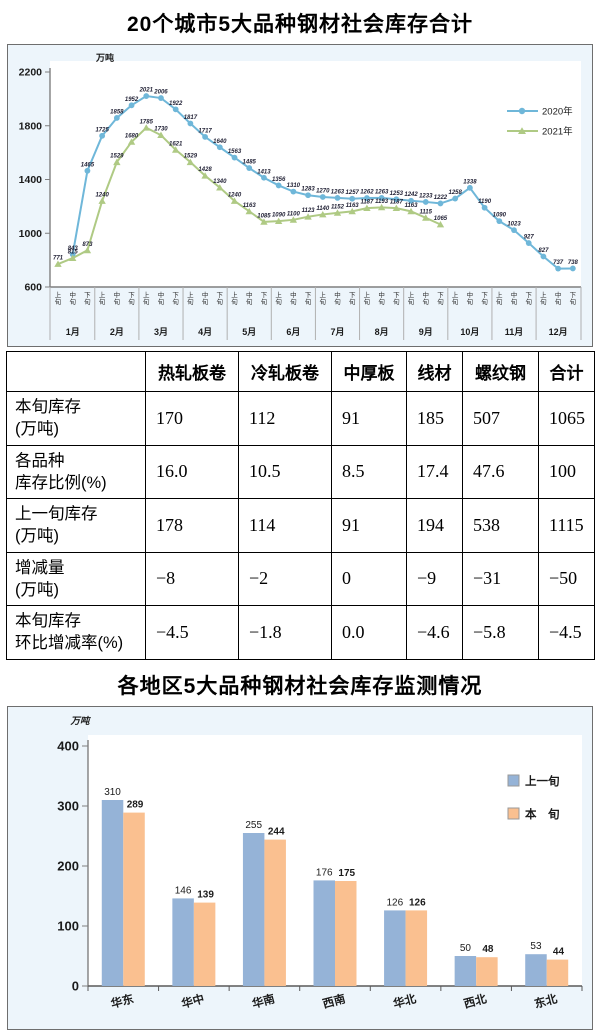 Image resolution: width=600 pixels, height=1034 pixels. I want to click on legend-item-本 旬: 本 旬, so click(533, 814).